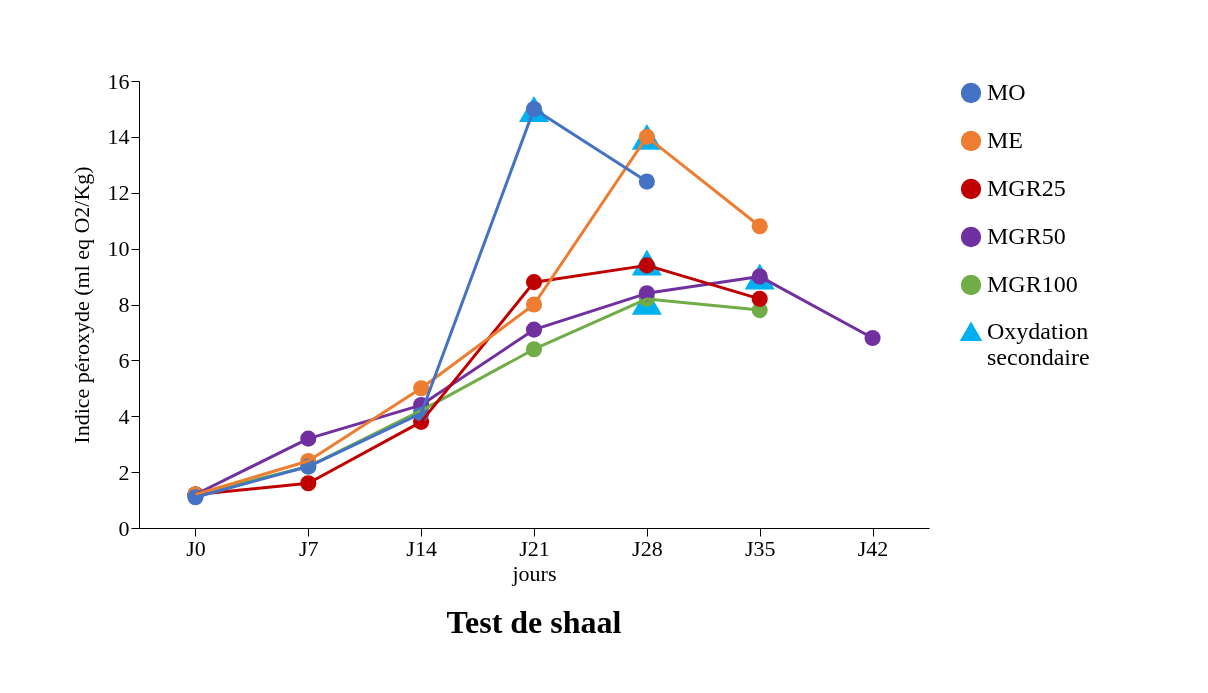 This screenshot has height=693, width=1208. I want to click on x-tick-label: J35, so click(760, 548).